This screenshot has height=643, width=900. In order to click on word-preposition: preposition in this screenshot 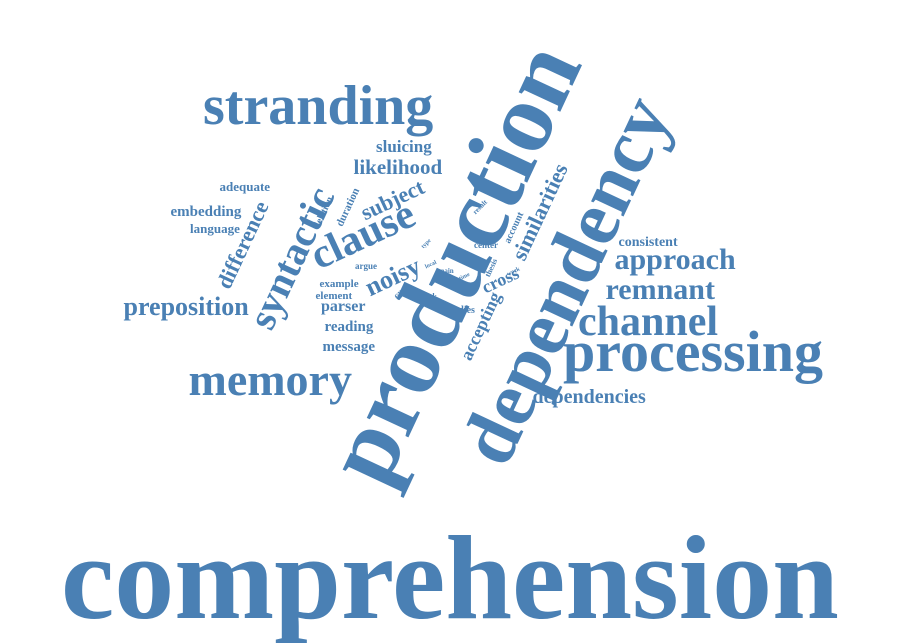, I will do `click(186, 306)`.